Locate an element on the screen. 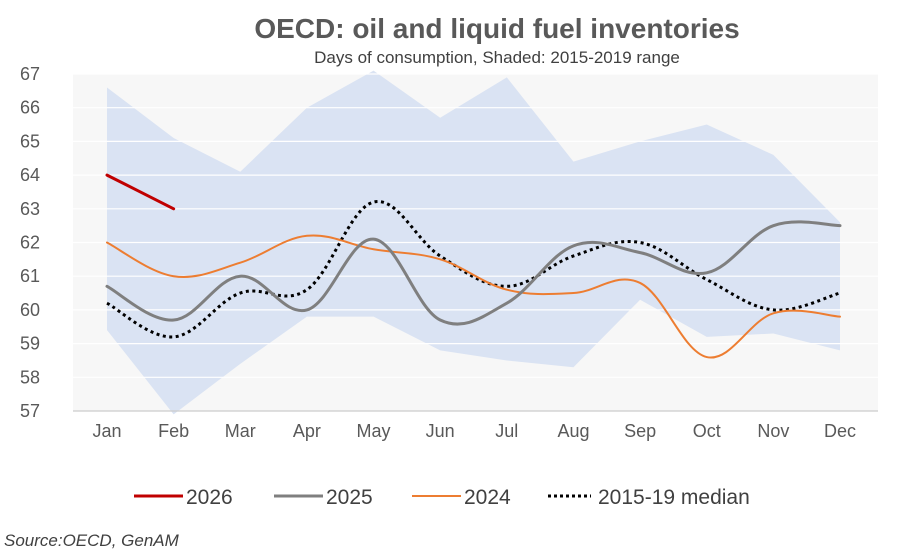  source-note: Source:OECD, GenAM is located at coordinates (92, 540).